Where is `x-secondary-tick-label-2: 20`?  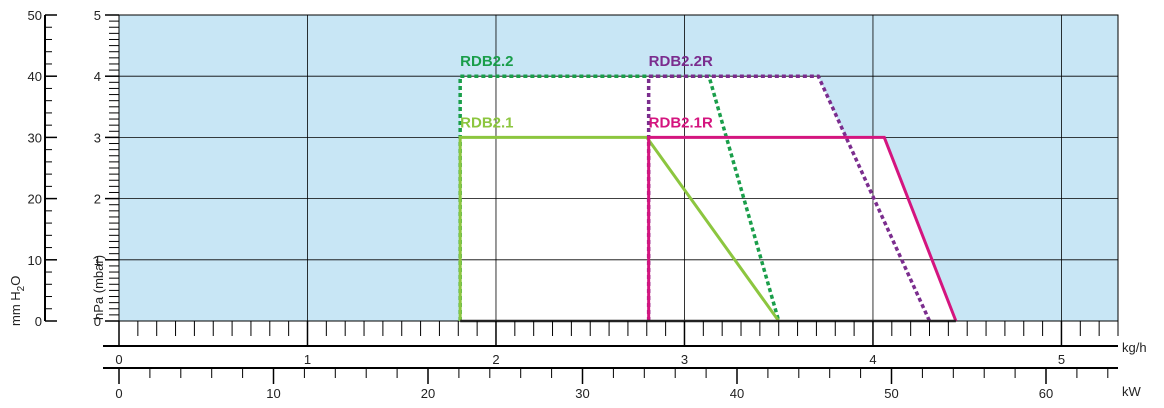
x-secondary-tick-label-2: 20 is located at coordinates (428, 393).